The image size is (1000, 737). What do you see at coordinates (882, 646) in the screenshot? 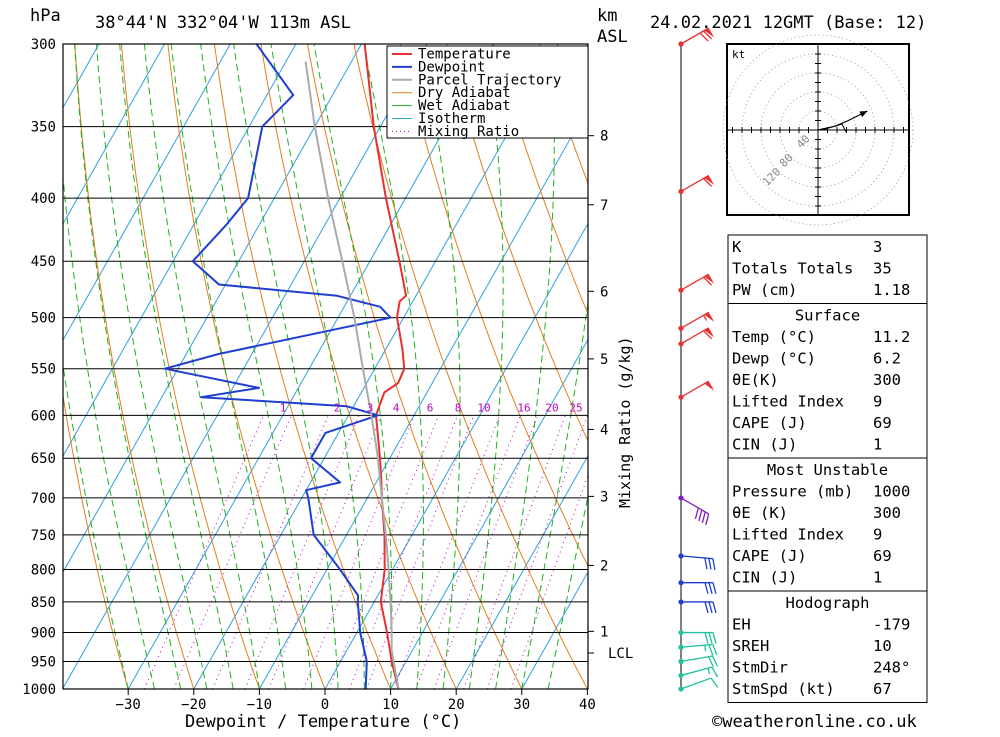
I see `index-value: 10` at bounding box center [882, 646].